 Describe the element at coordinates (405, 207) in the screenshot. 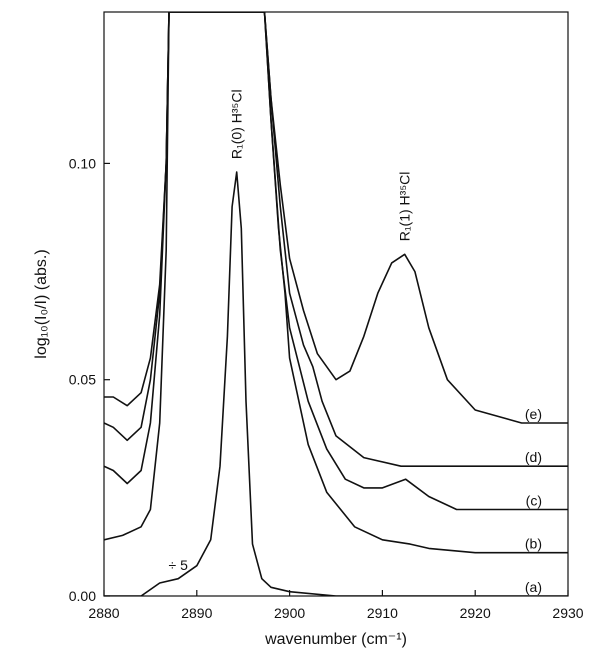

I see `annotation-1: R₁(1) H³⁵Cl` at that location.